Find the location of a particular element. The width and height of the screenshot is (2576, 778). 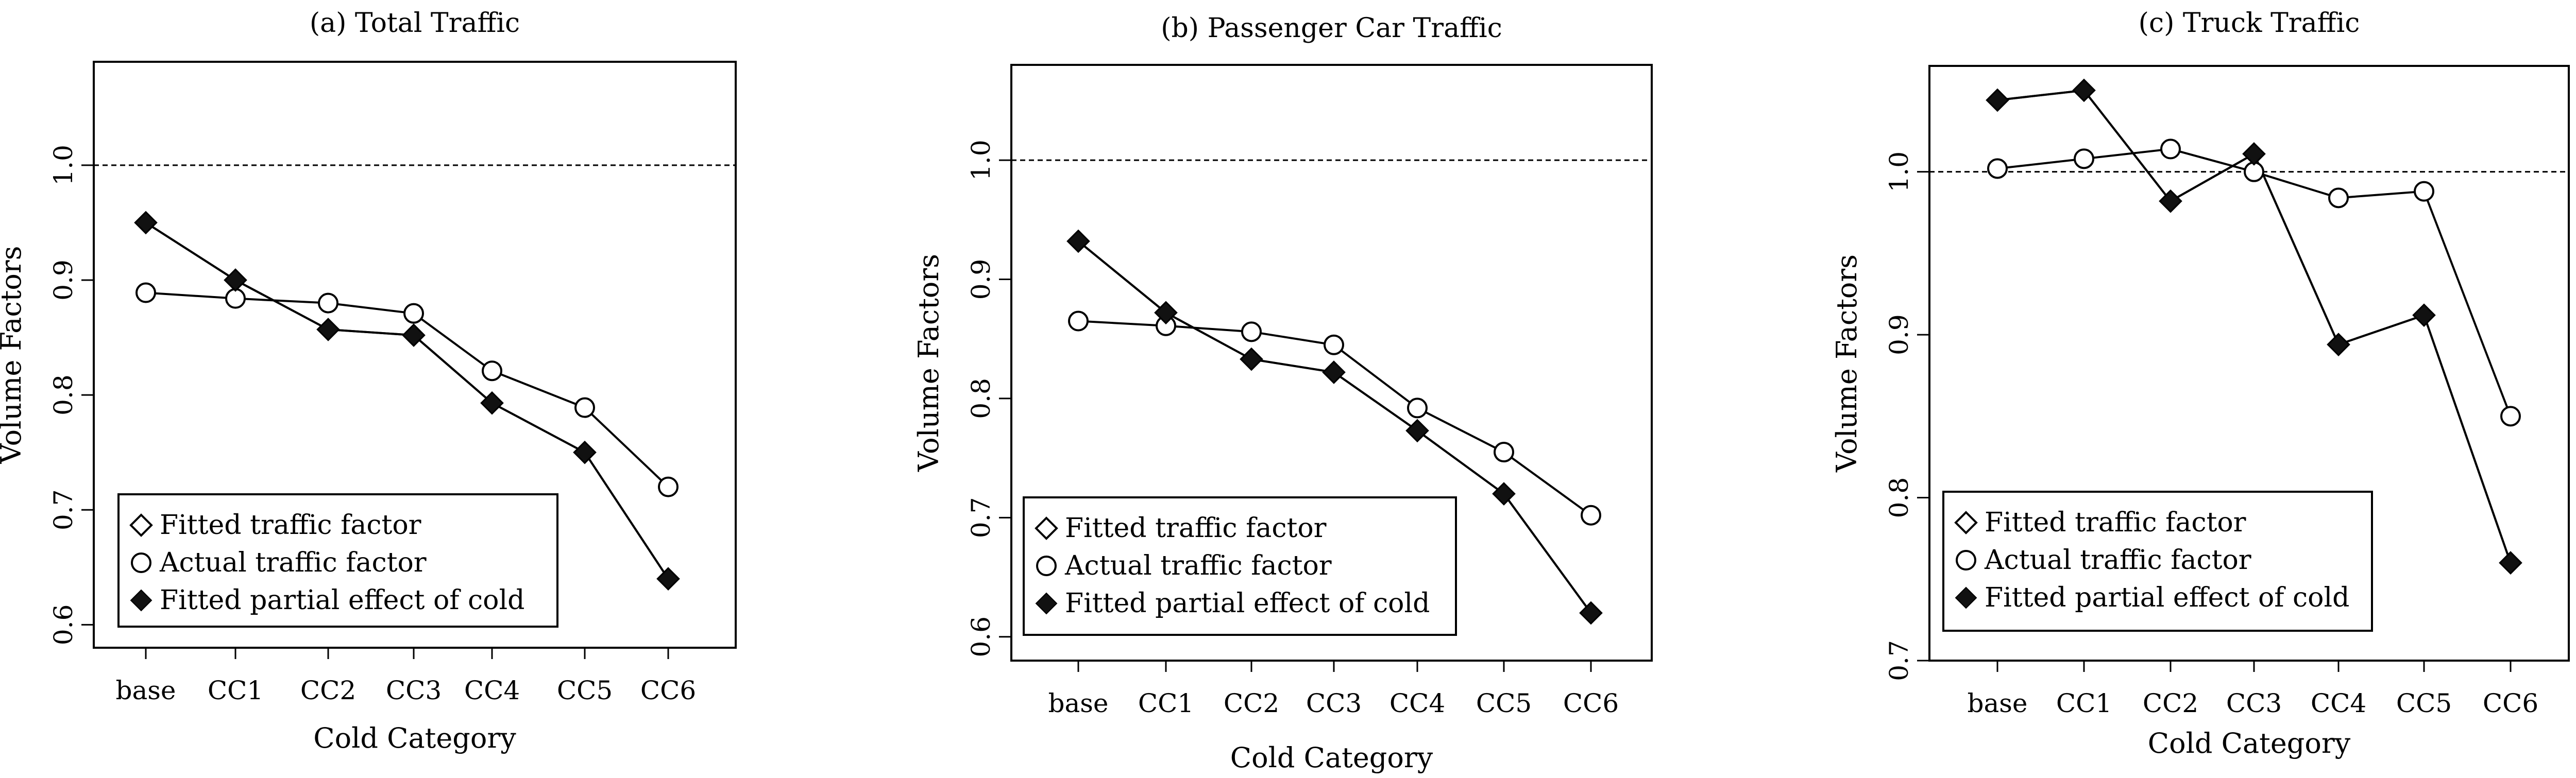

chart-title: (a) Total Traffic is located at coordinates (415, 23).